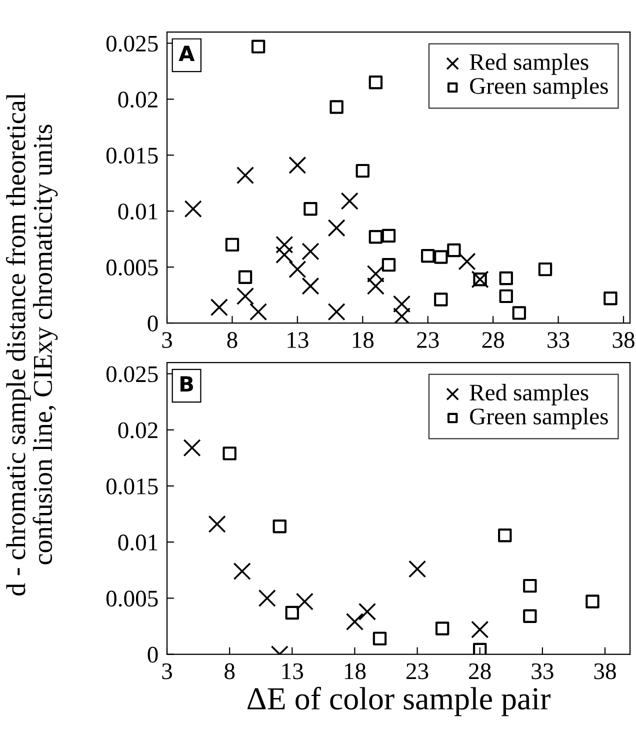 This screenshot has height=733, width=636. I want to click on x-axis-title: ΔE of color sample pair, so click(399, 701).